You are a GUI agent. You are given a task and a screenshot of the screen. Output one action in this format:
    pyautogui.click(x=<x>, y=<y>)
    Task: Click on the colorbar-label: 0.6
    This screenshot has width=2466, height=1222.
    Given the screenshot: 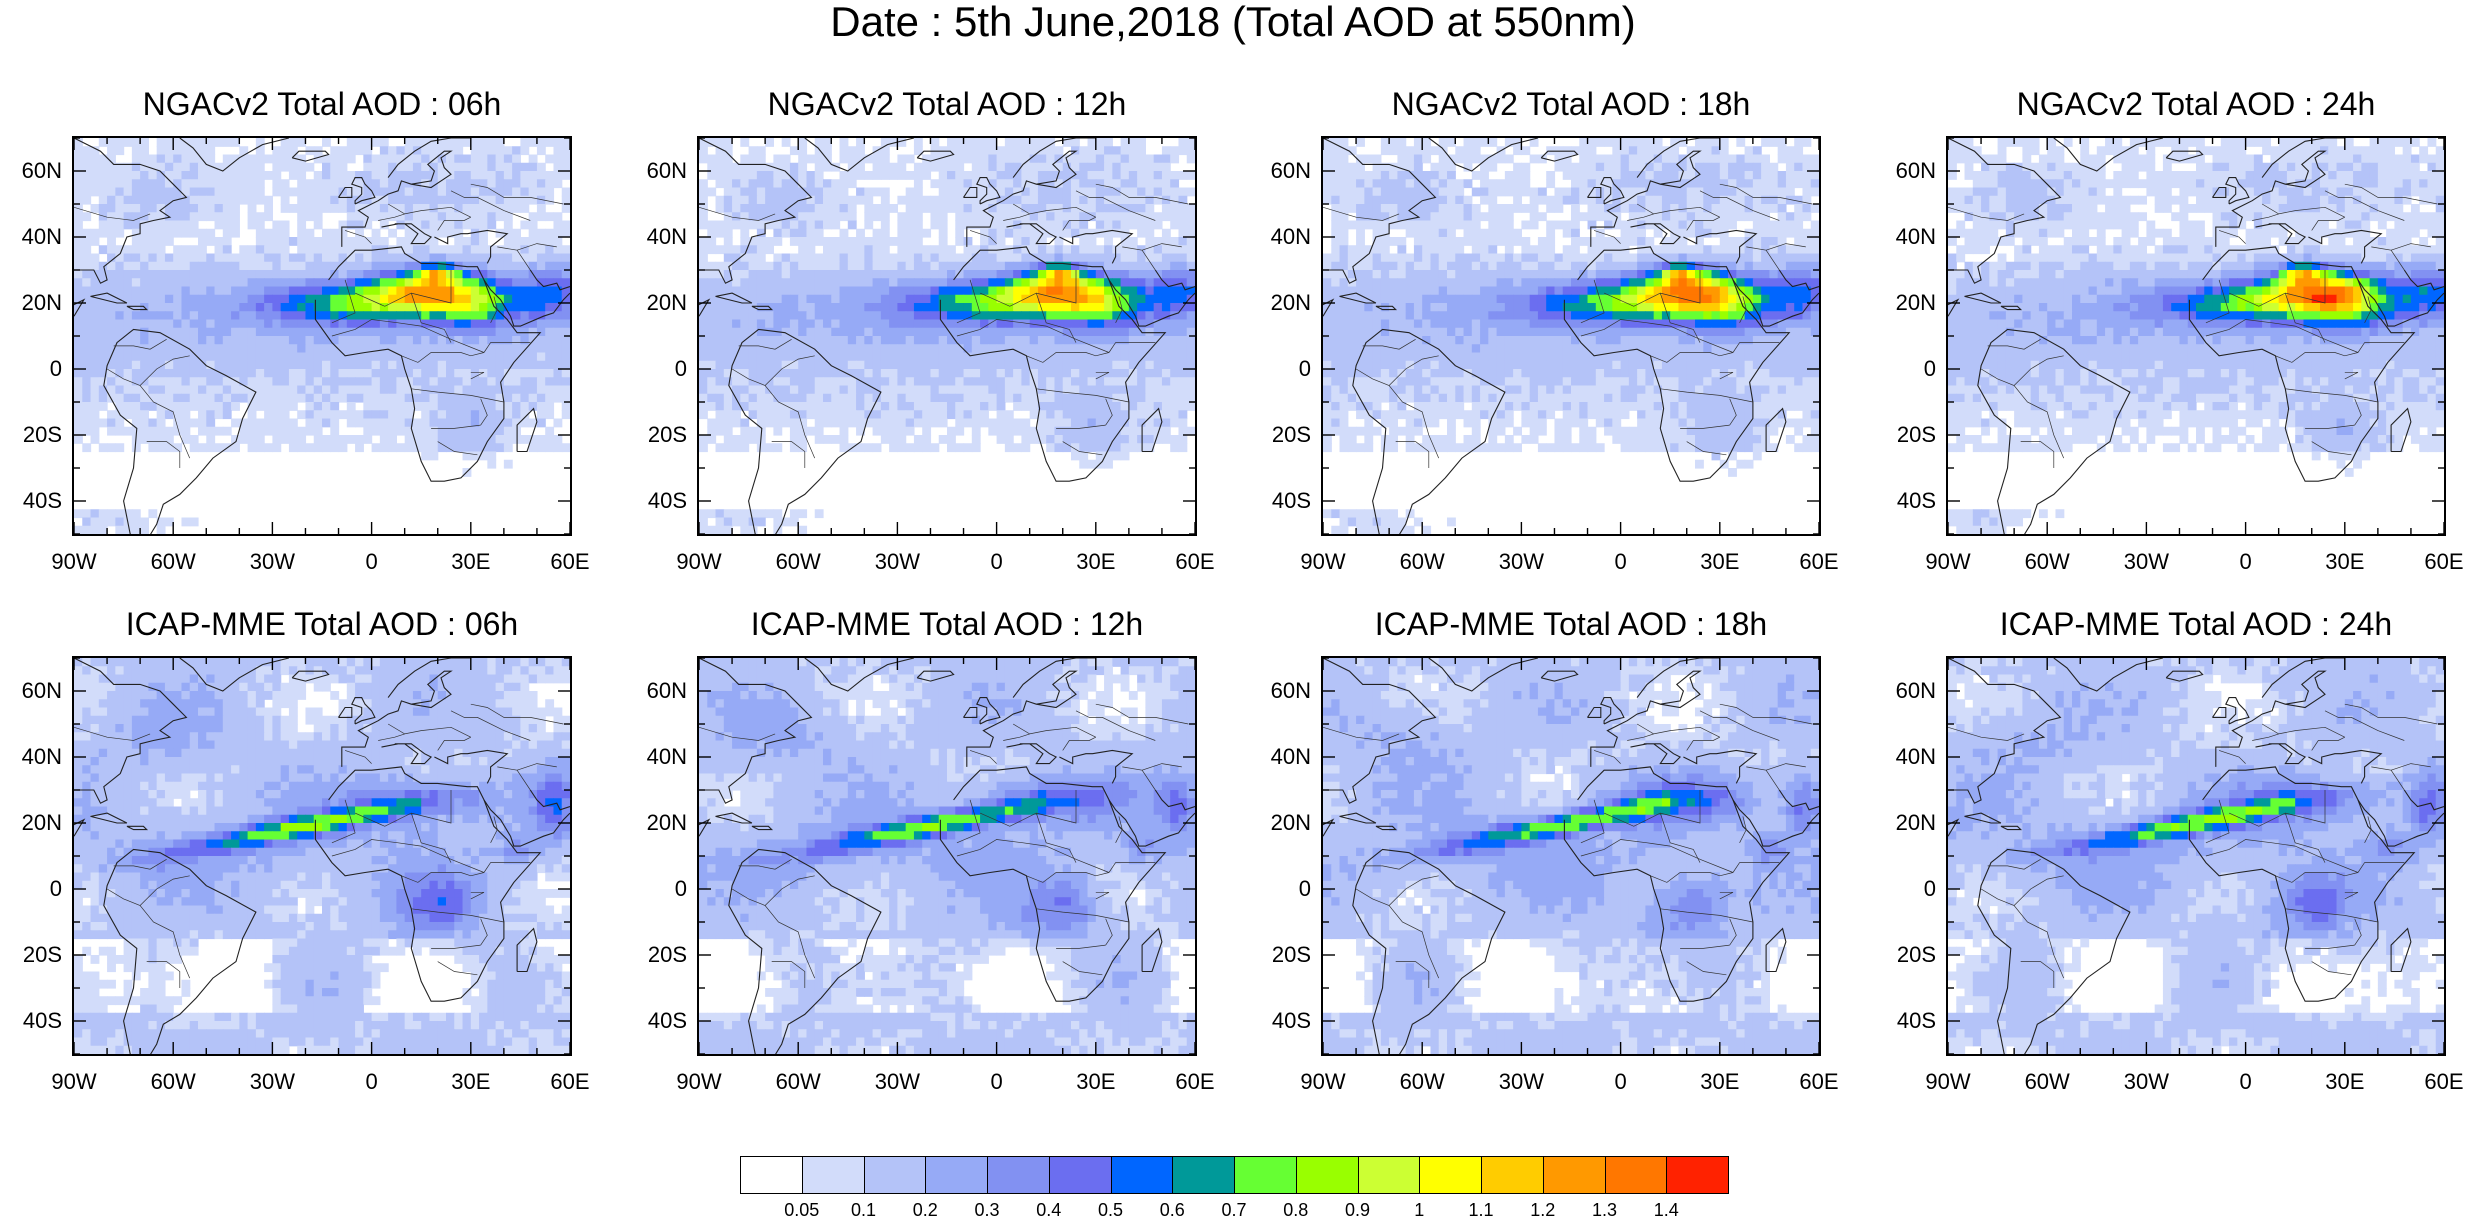 What is the action you would take?
    pyautogui.click(x=1172, y=1210)
    